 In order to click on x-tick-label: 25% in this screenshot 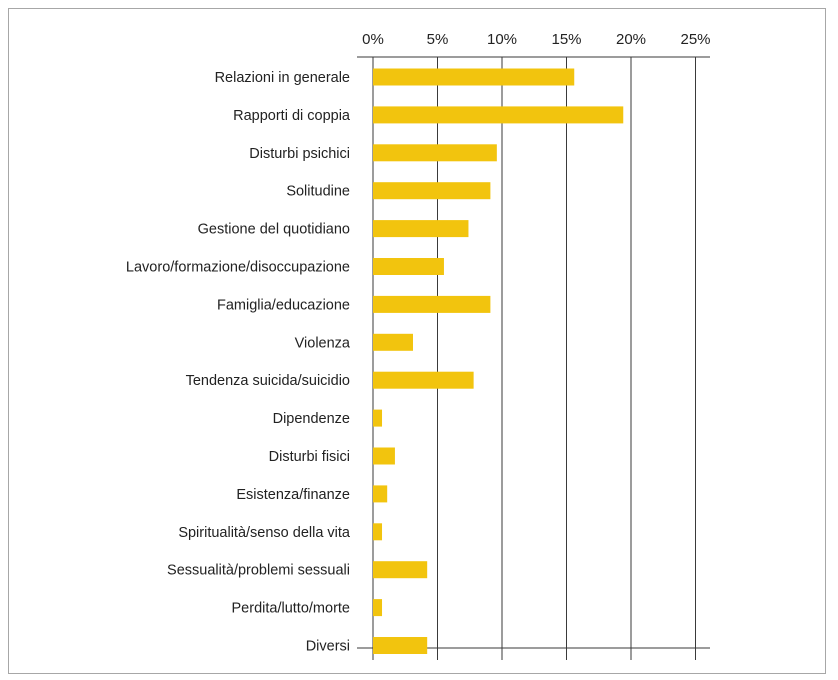, I will do `click(695, 39)`.